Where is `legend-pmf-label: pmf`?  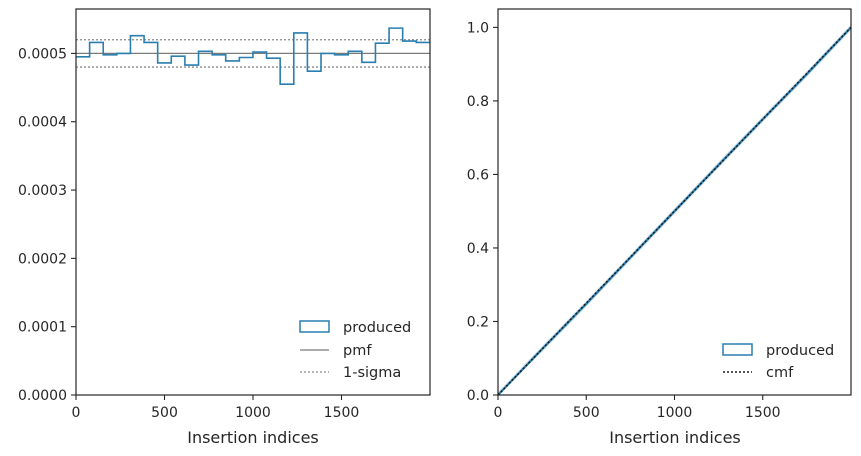 legend-pmf-label: pmf is located at coordinates (357, 351).